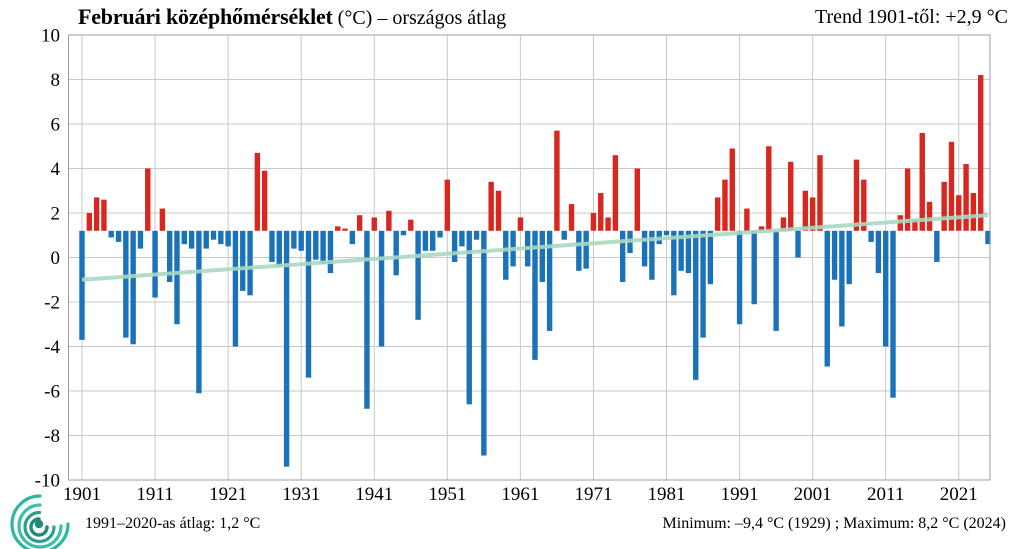  What do you see at coordinates (688, 252) in the screenshot?
I see `bar-1984` at bounding box center [688, 252].